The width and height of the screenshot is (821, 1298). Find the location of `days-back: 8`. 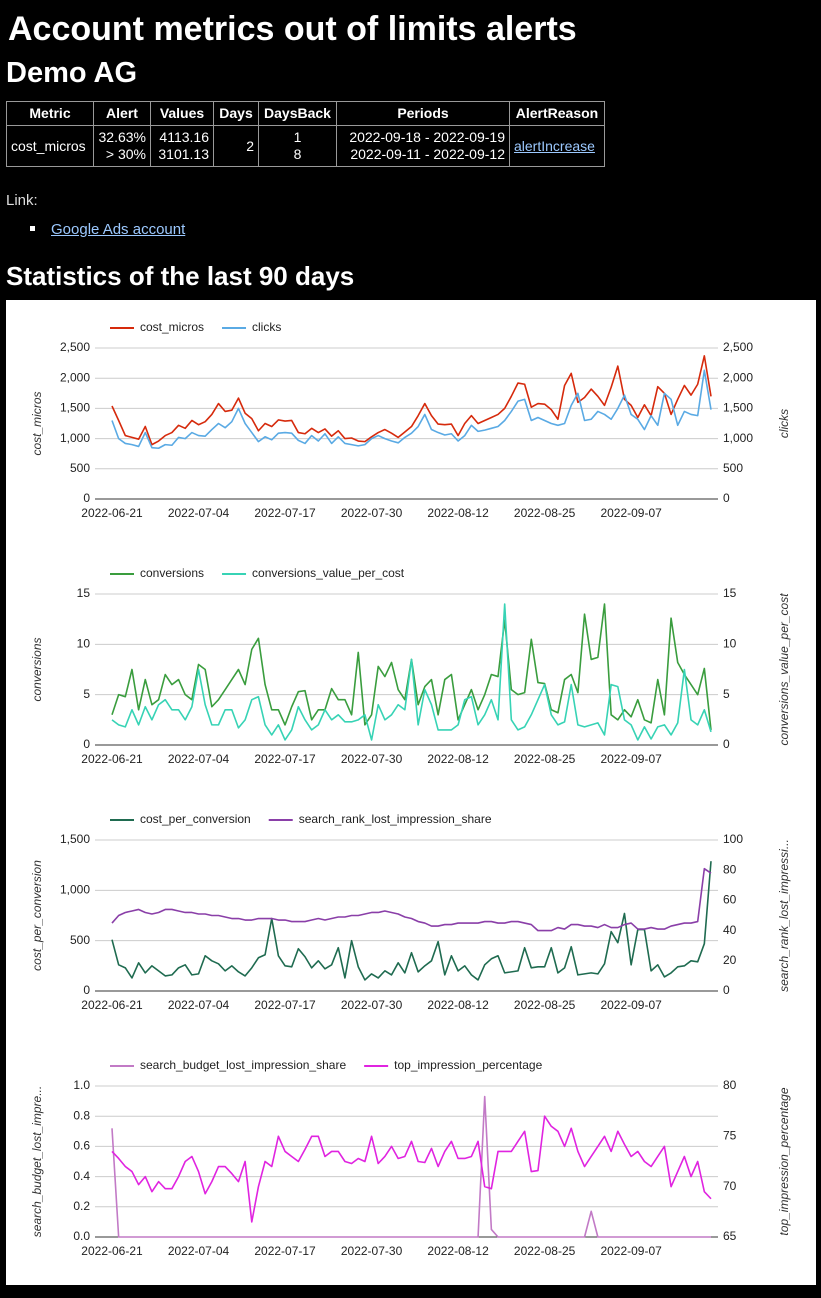

days-back: 8 is located at coordinates (297, 154).